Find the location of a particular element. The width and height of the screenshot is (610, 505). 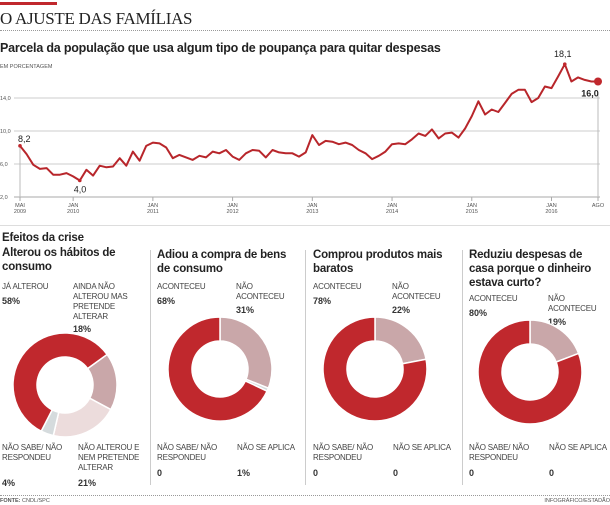

y-tick-label: 10,0 is located at coordinates (5, 132).